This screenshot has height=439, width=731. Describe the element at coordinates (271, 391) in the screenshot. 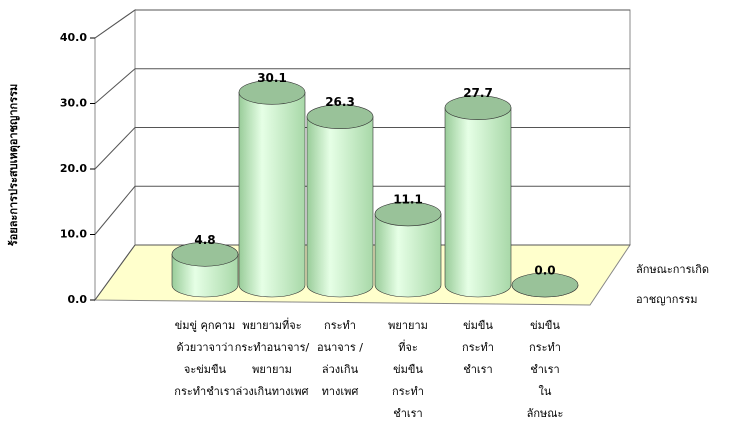

I see `x-tick-label: ล่วงเกินทางเพศ` at that location.